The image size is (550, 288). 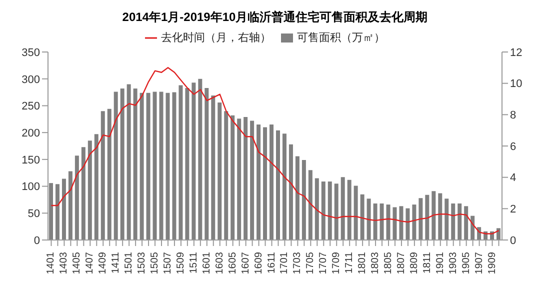 What do you see at coordinates (31, 106) in the screenshot?
I see `y-tick-label: 250` at bounding box center [31, 106].